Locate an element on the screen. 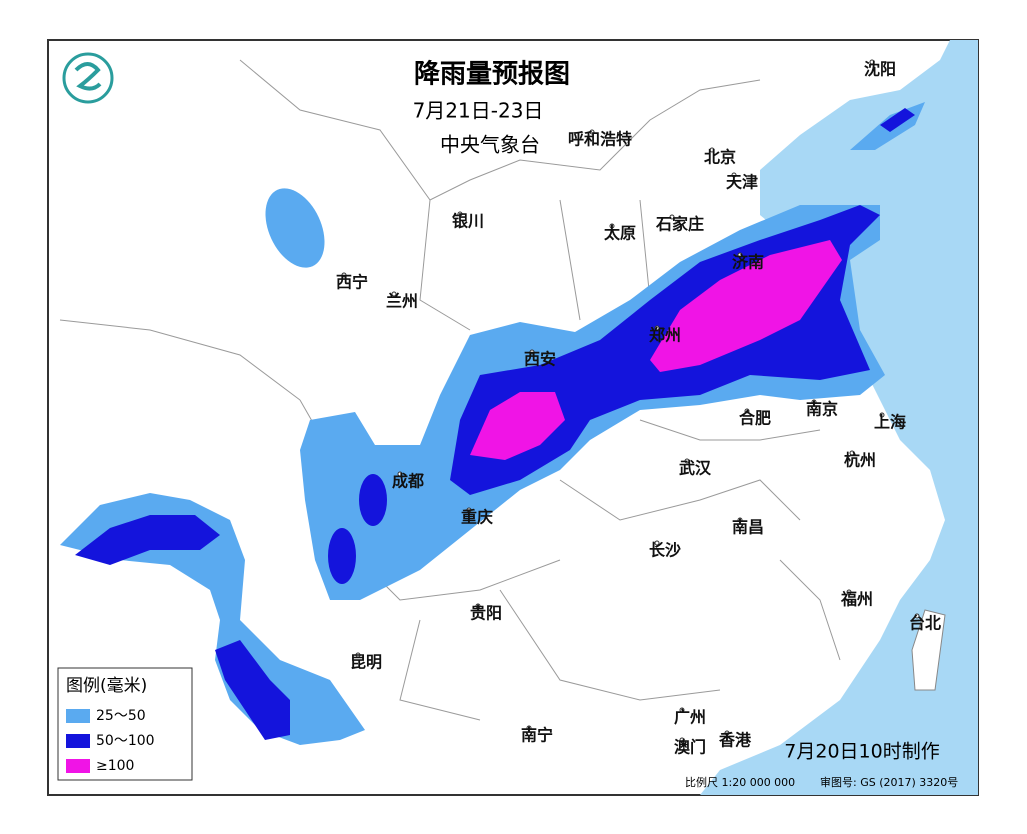  island is located at coordinates (928, 650).